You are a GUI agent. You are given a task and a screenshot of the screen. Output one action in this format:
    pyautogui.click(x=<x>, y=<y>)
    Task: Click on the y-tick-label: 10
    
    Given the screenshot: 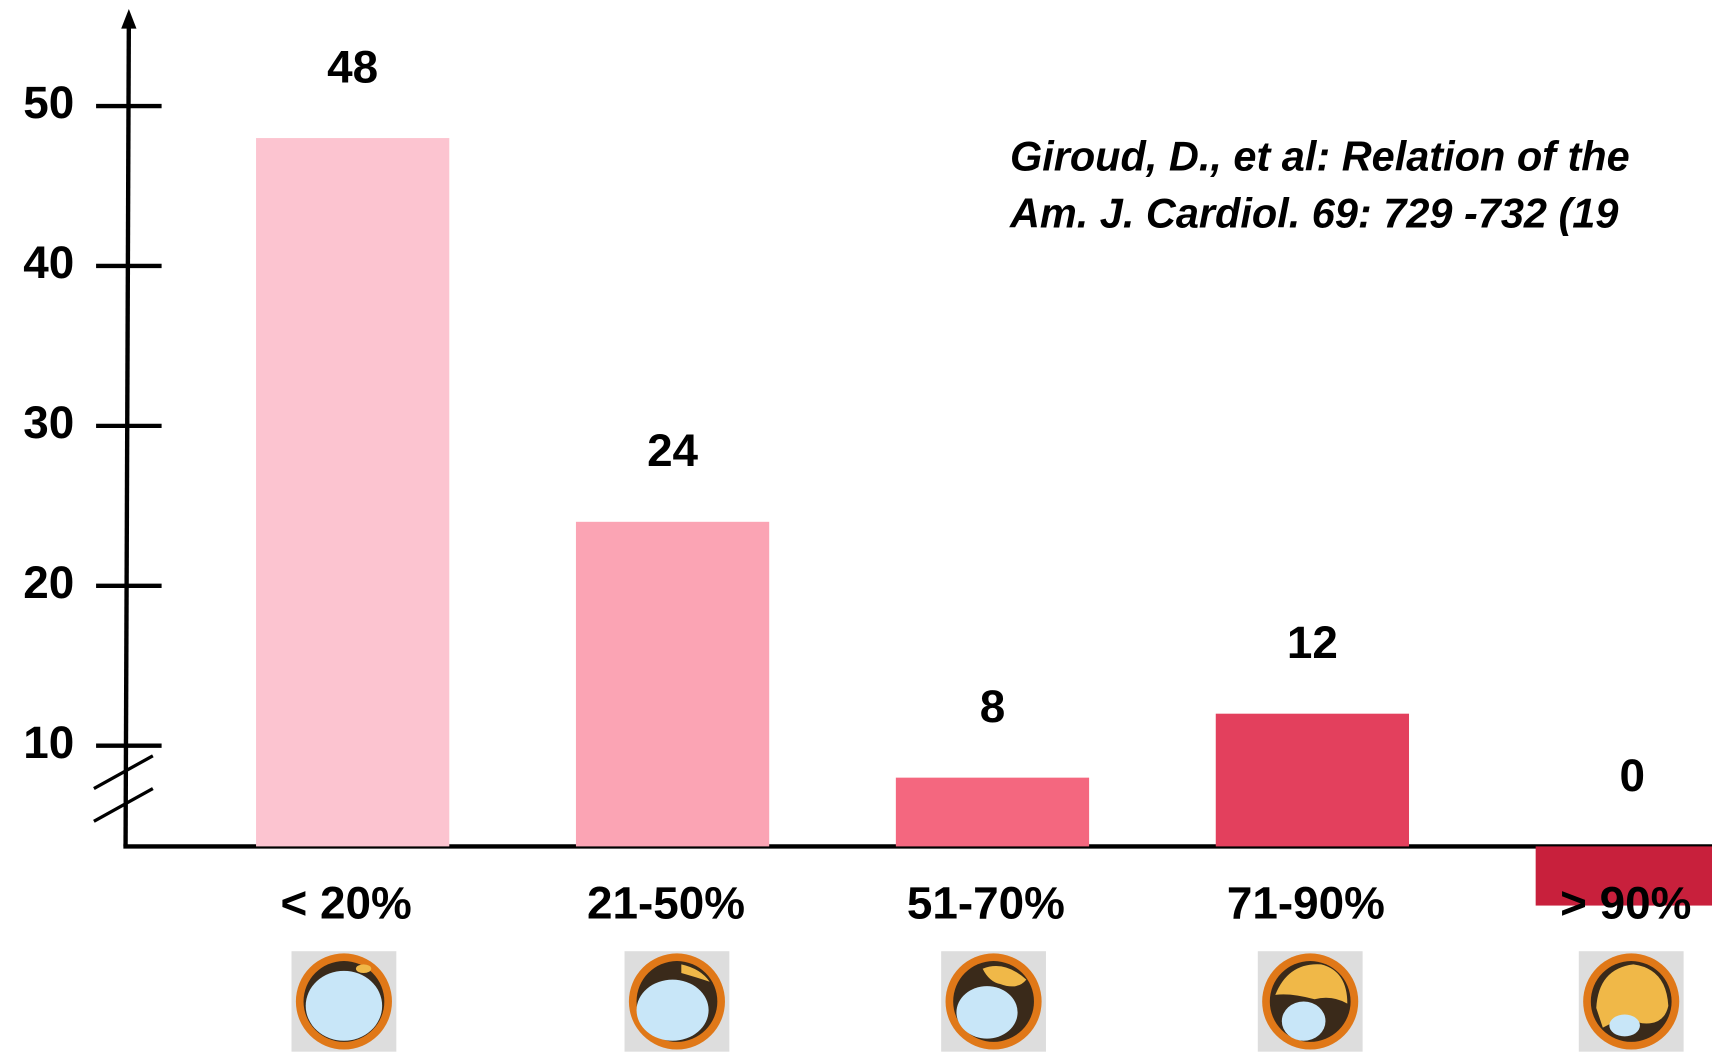 What is the action you would take?
    pyautogui.click(x=48, y=742)
    